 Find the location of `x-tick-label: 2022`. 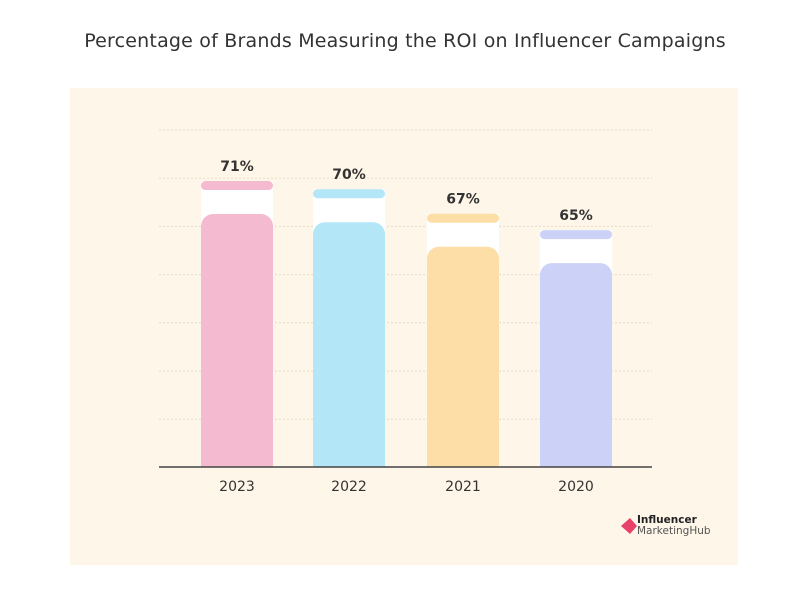

x-tick-label: 2022 is located at coordinates (349, 487).